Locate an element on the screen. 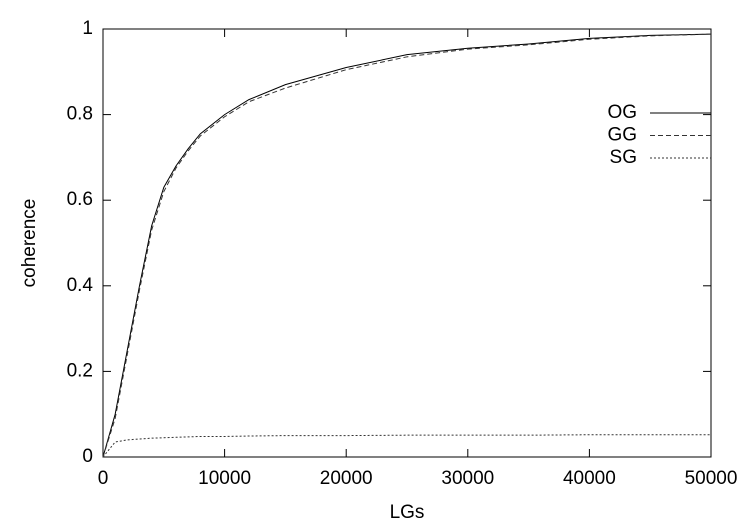 This screenshot has height=525, width=750. y-tick-label: 1 is located at coordinates (87, 28).